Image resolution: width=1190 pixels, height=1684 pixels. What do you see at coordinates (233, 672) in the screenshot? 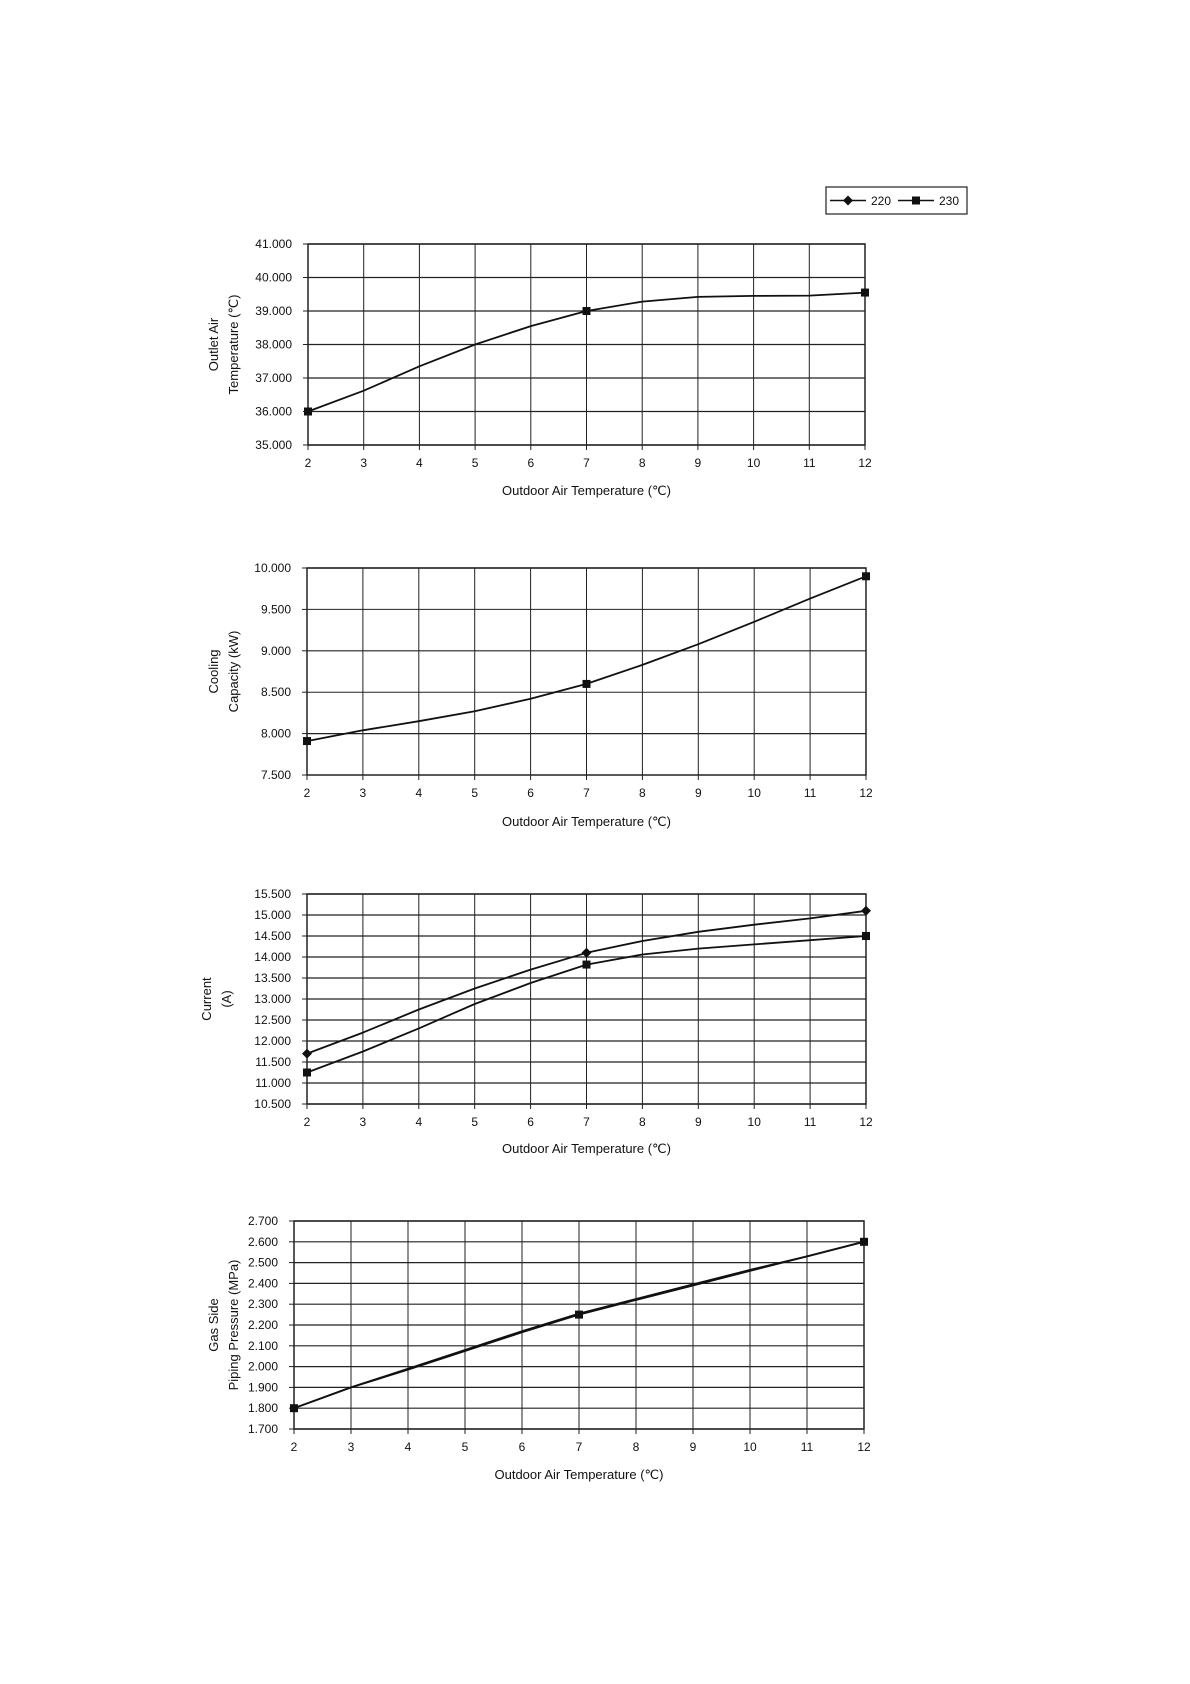
I see `y-axis-label: Capacity (kW)` at bounding box center [233, 672].